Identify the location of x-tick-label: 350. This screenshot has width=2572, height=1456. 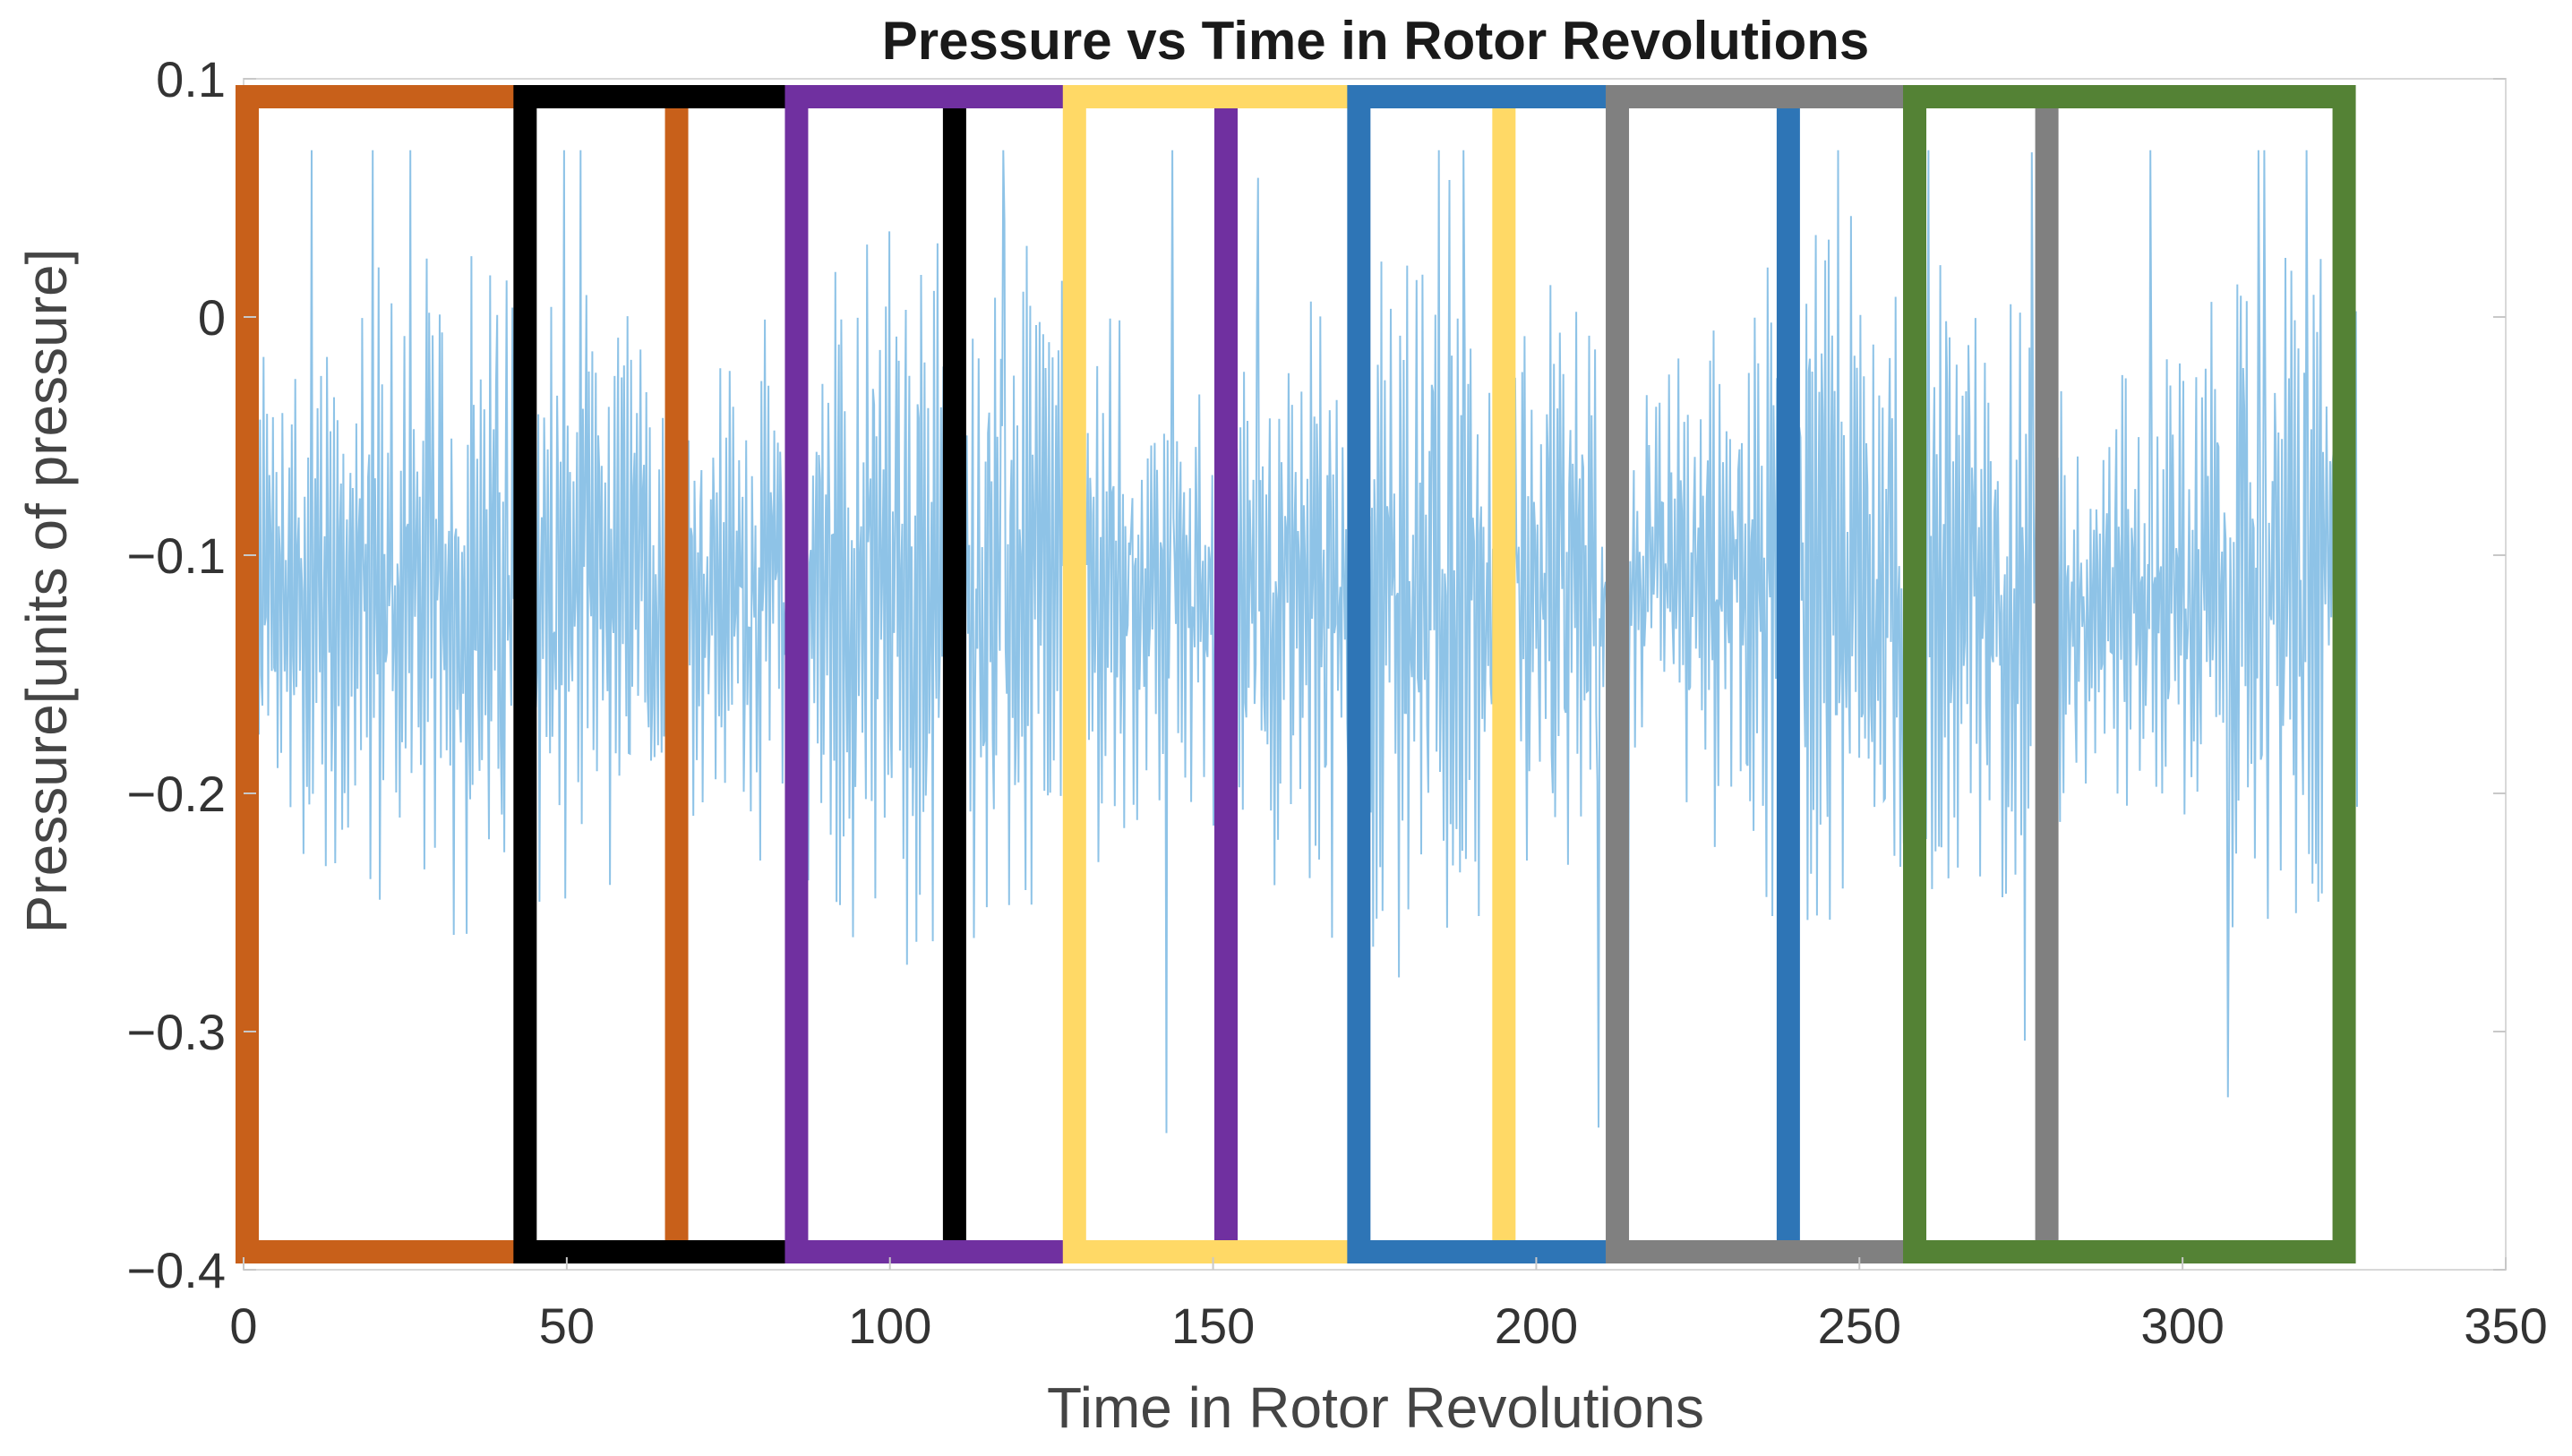
(2505, 1326).